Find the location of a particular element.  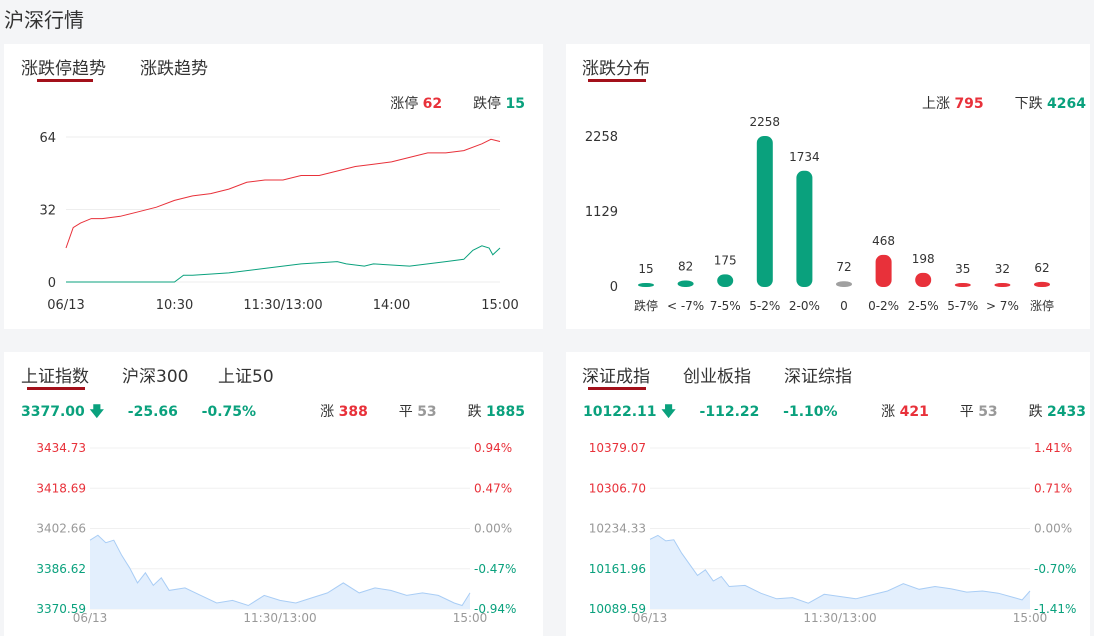

limit-down-label: 跌停 is located at coordinates (487, 104).